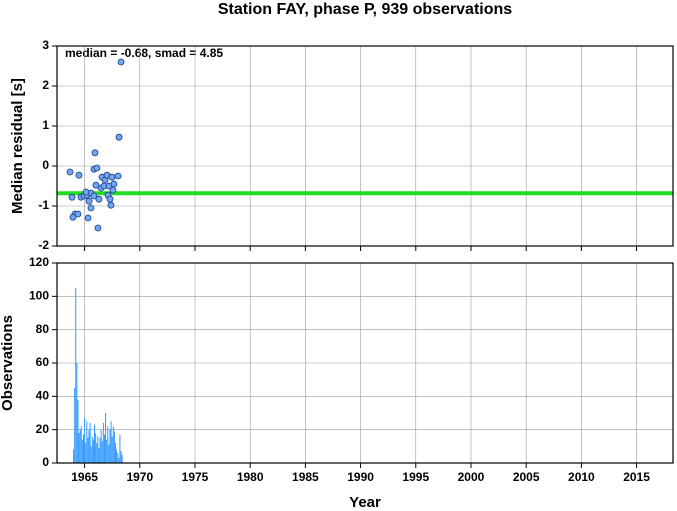 The height and width of the screenshot is (511, 677). What do you see at coordinates (250, 477) in the screenshot?
I see `x-tick-label: 1980` at bounding box center [250, 477].